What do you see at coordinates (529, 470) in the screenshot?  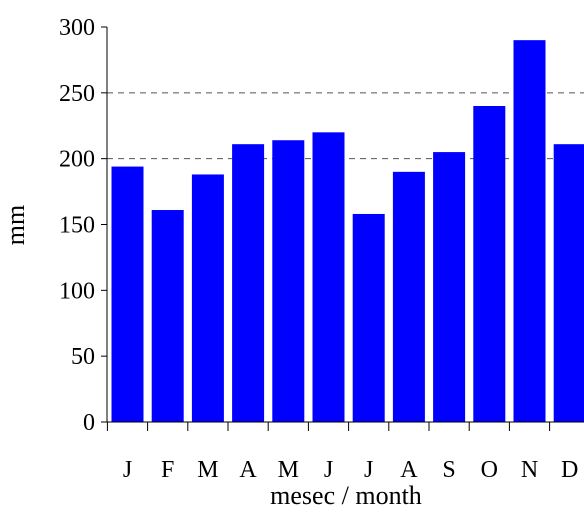 I see `x-tick-label: N` at bounding box center [529, 470].